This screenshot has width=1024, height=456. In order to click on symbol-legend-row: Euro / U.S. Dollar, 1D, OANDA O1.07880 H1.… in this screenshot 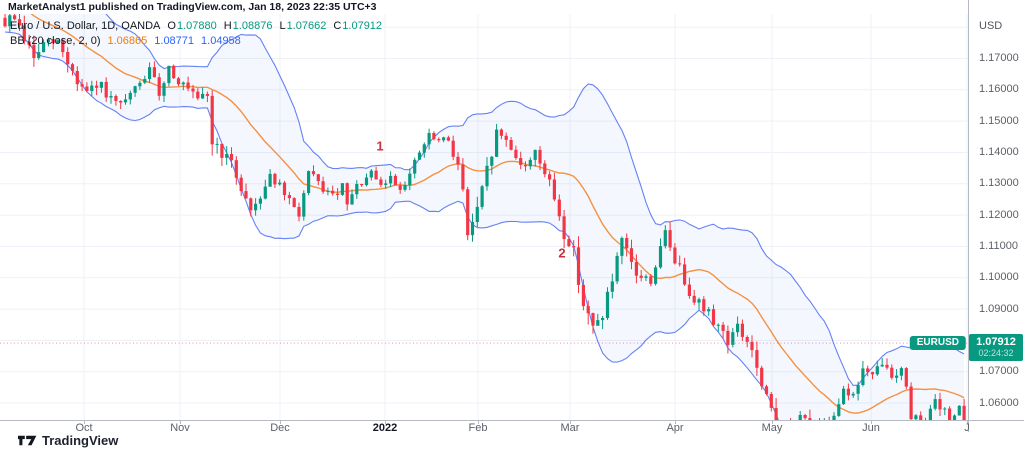, I will do `click(196, 26)`.